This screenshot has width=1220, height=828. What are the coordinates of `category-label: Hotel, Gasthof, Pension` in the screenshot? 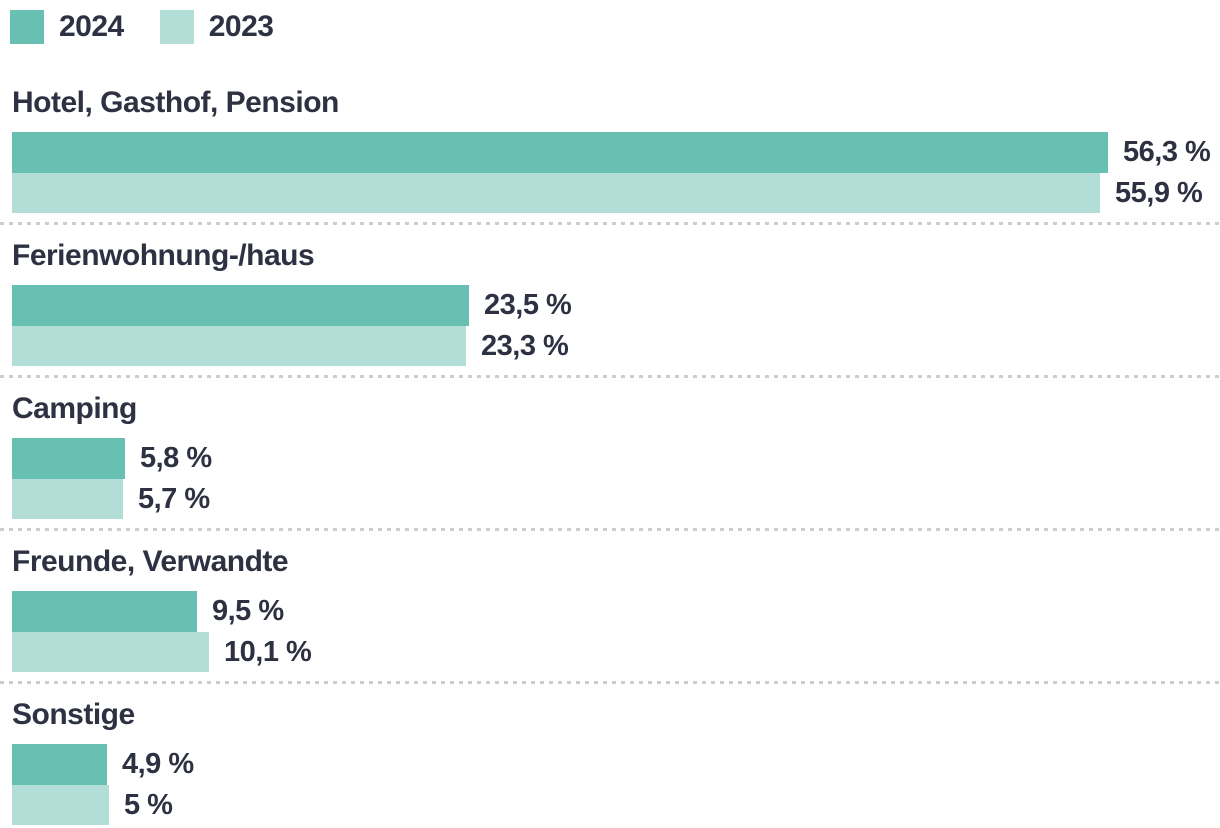 It's located at (175, 102).